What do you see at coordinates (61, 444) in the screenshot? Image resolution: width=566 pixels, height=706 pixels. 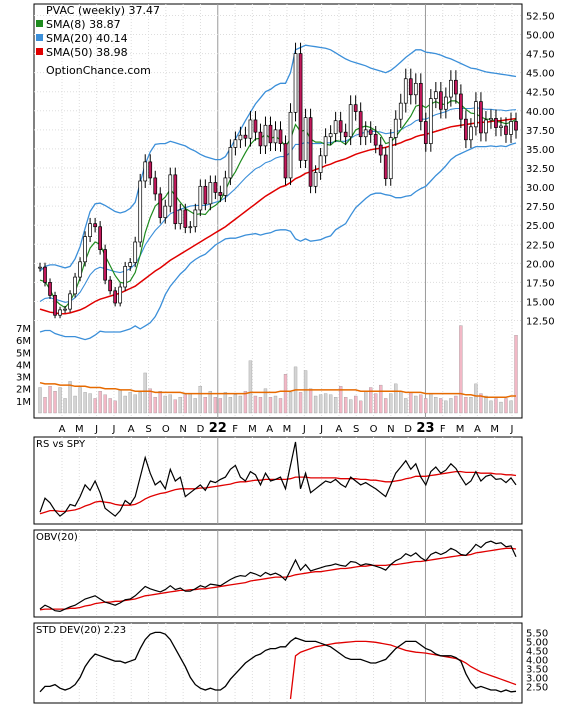 I see `rs-label: RS vs SPY` at bounding box center [61, 444].